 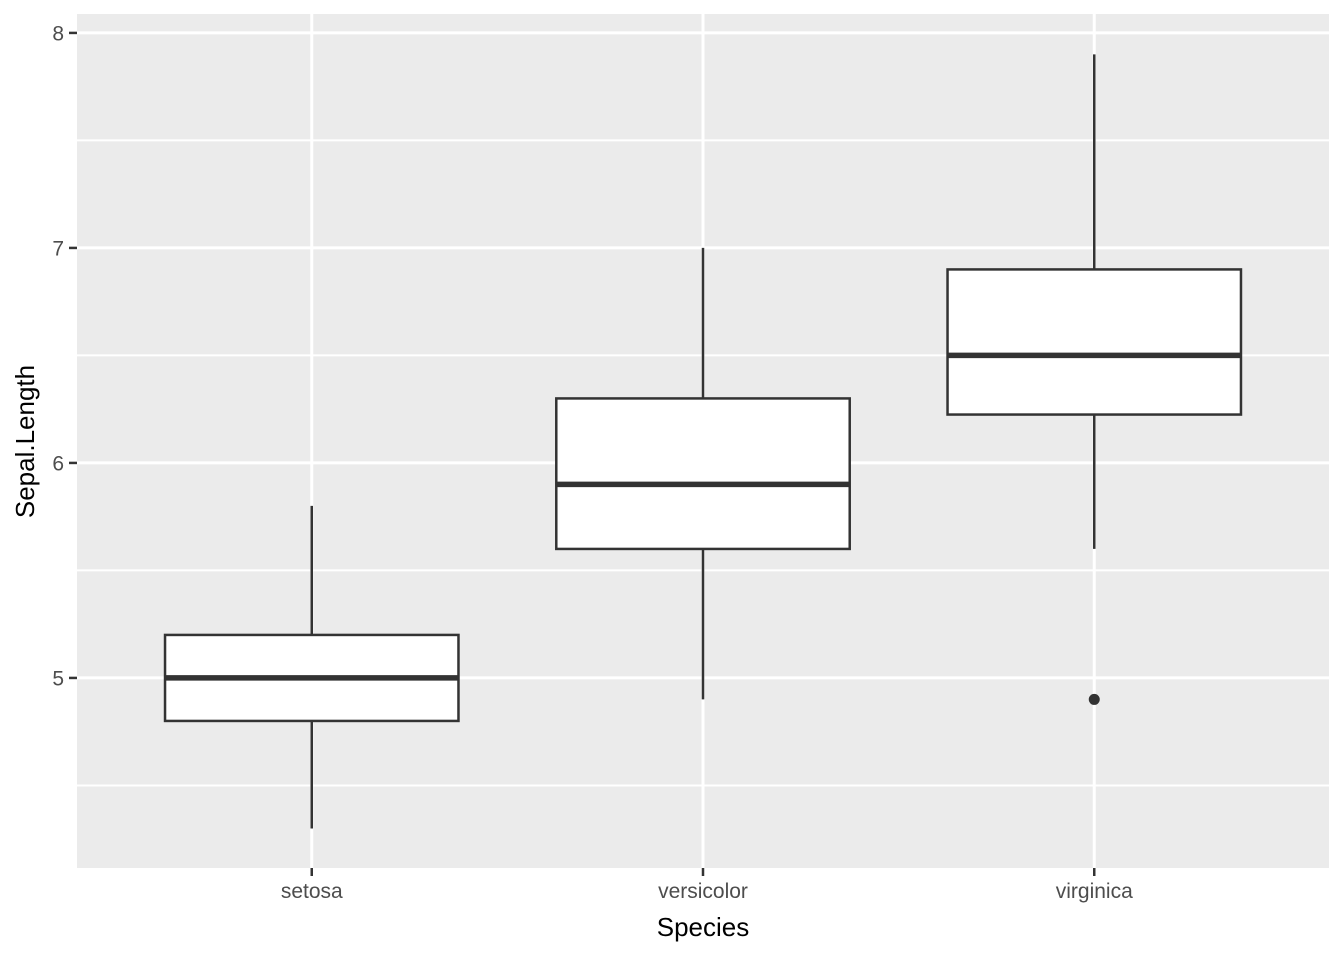 What do you see at coordinates (703, 927) in the screenshot?
I see `x-axis-title: Species` at bounding box center [703, 927].